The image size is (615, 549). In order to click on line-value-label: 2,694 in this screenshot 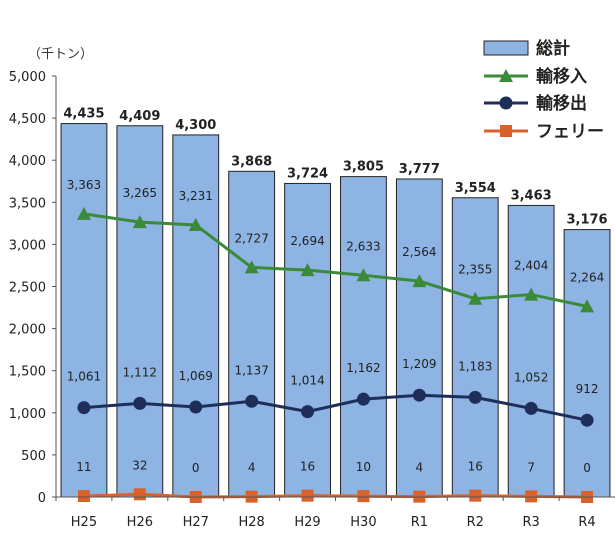, I will do `click(307, 241)`.